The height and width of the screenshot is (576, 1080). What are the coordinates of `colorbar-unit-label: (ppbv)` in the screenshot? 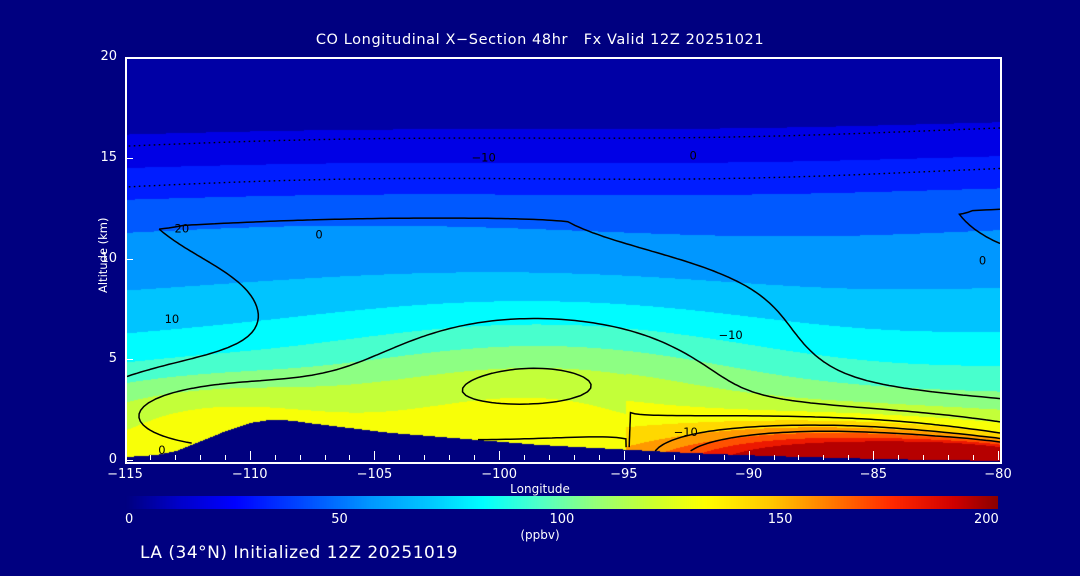 It's located at (540, 535).